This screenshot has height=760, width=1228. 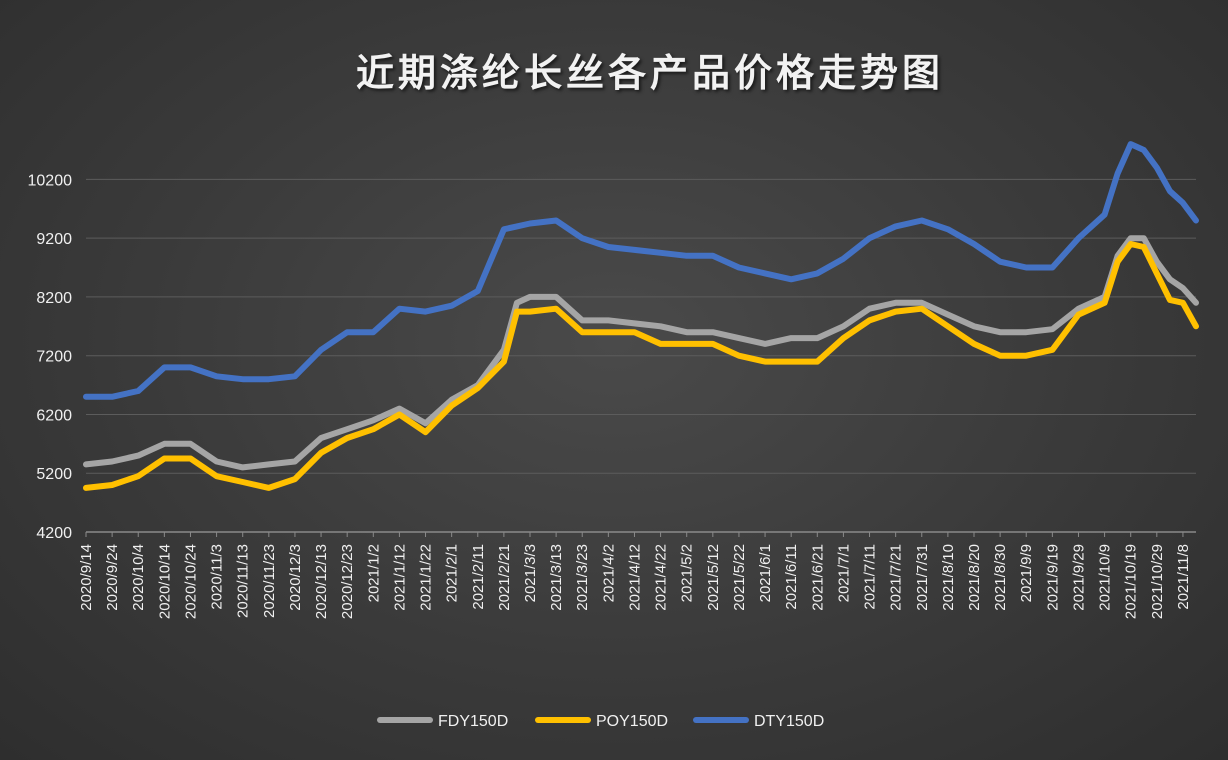 I want to click on y-tick-label: 8200, so click(x=54, y=298).